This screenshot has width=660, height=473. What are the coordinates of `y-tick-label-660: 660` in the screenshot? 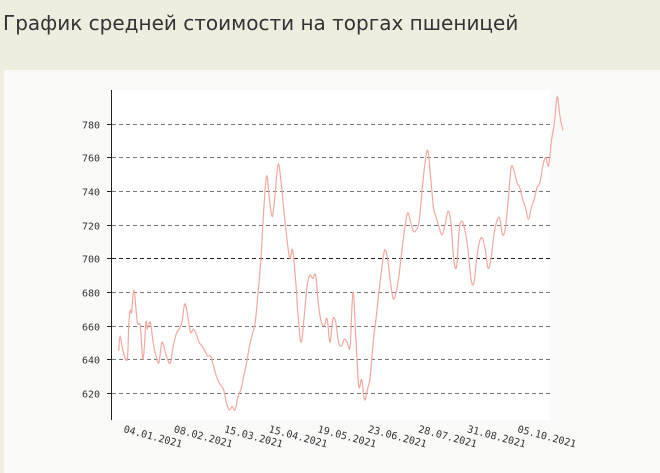 It's located at (91, 328).